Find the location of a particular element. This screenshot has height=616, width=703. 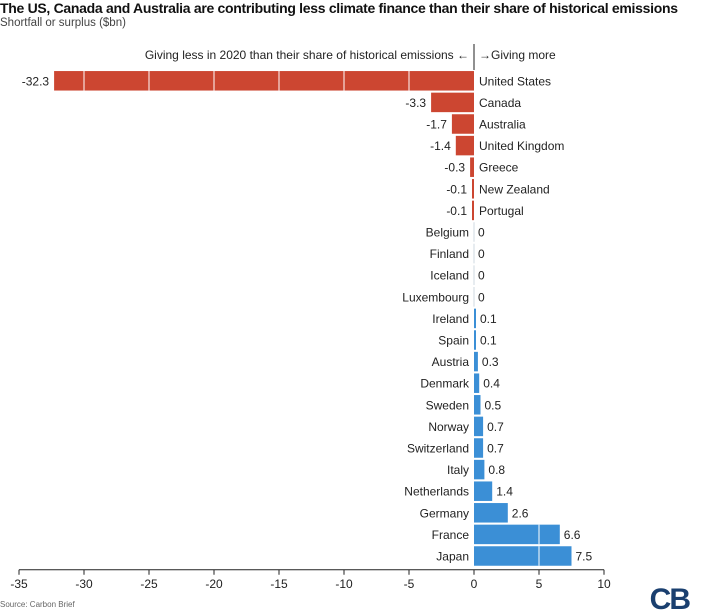

x-tick-label: -25 is located at coordinates (149, 584).